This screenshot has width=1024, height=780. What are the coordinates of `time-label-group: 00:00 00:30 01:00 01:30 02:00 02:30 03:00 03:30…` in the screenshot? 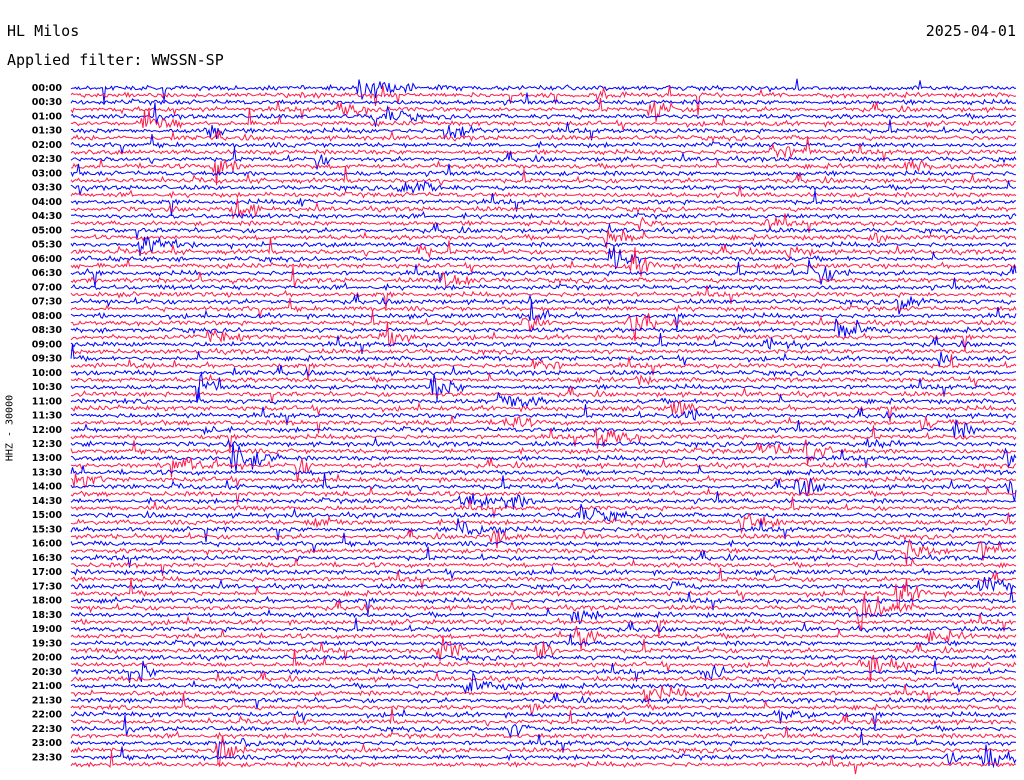 It's located at (47, 423).